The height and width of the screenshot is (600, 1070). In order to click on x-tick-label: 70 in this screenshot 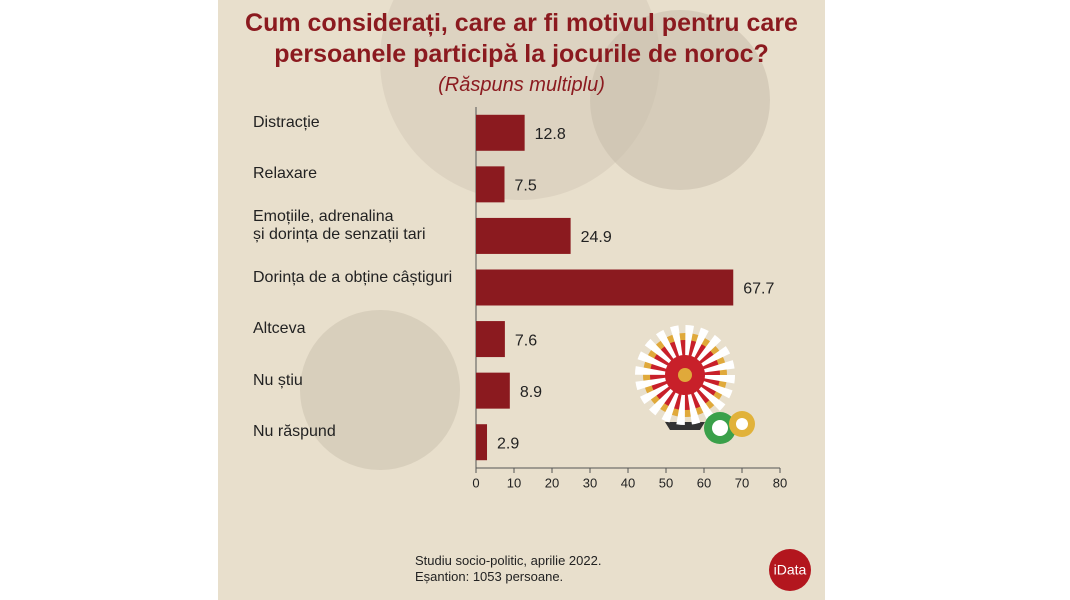, I will do `click(742, 482)`.